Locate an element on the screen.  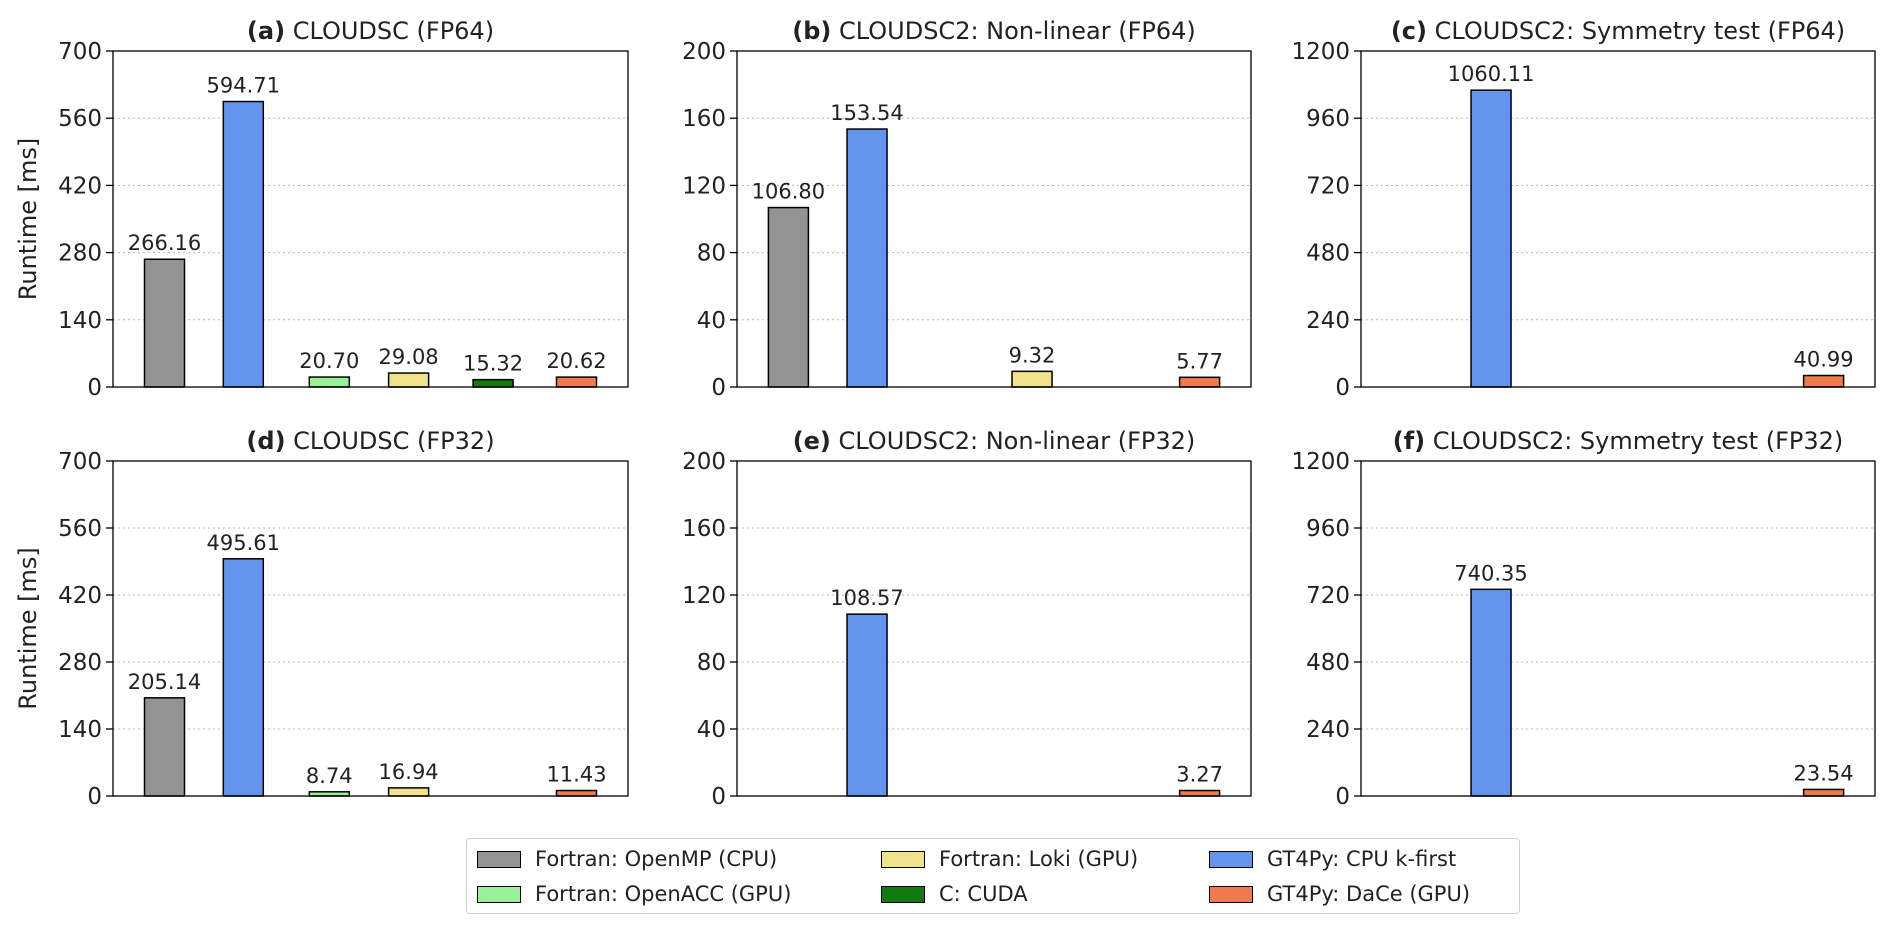
data-label: 5.77 is located at coordinates (1199, 361).